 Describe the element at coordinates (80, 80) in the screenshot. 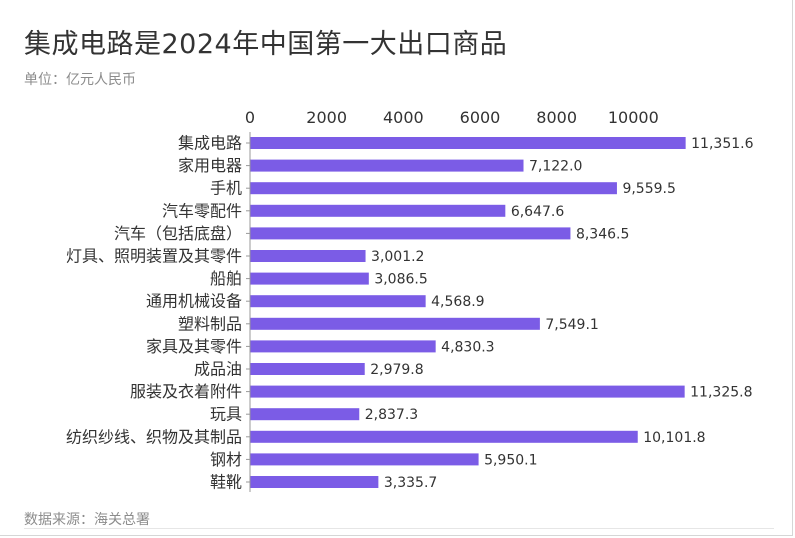

I see `unit-label: 单位：亿元人民币` at that location.